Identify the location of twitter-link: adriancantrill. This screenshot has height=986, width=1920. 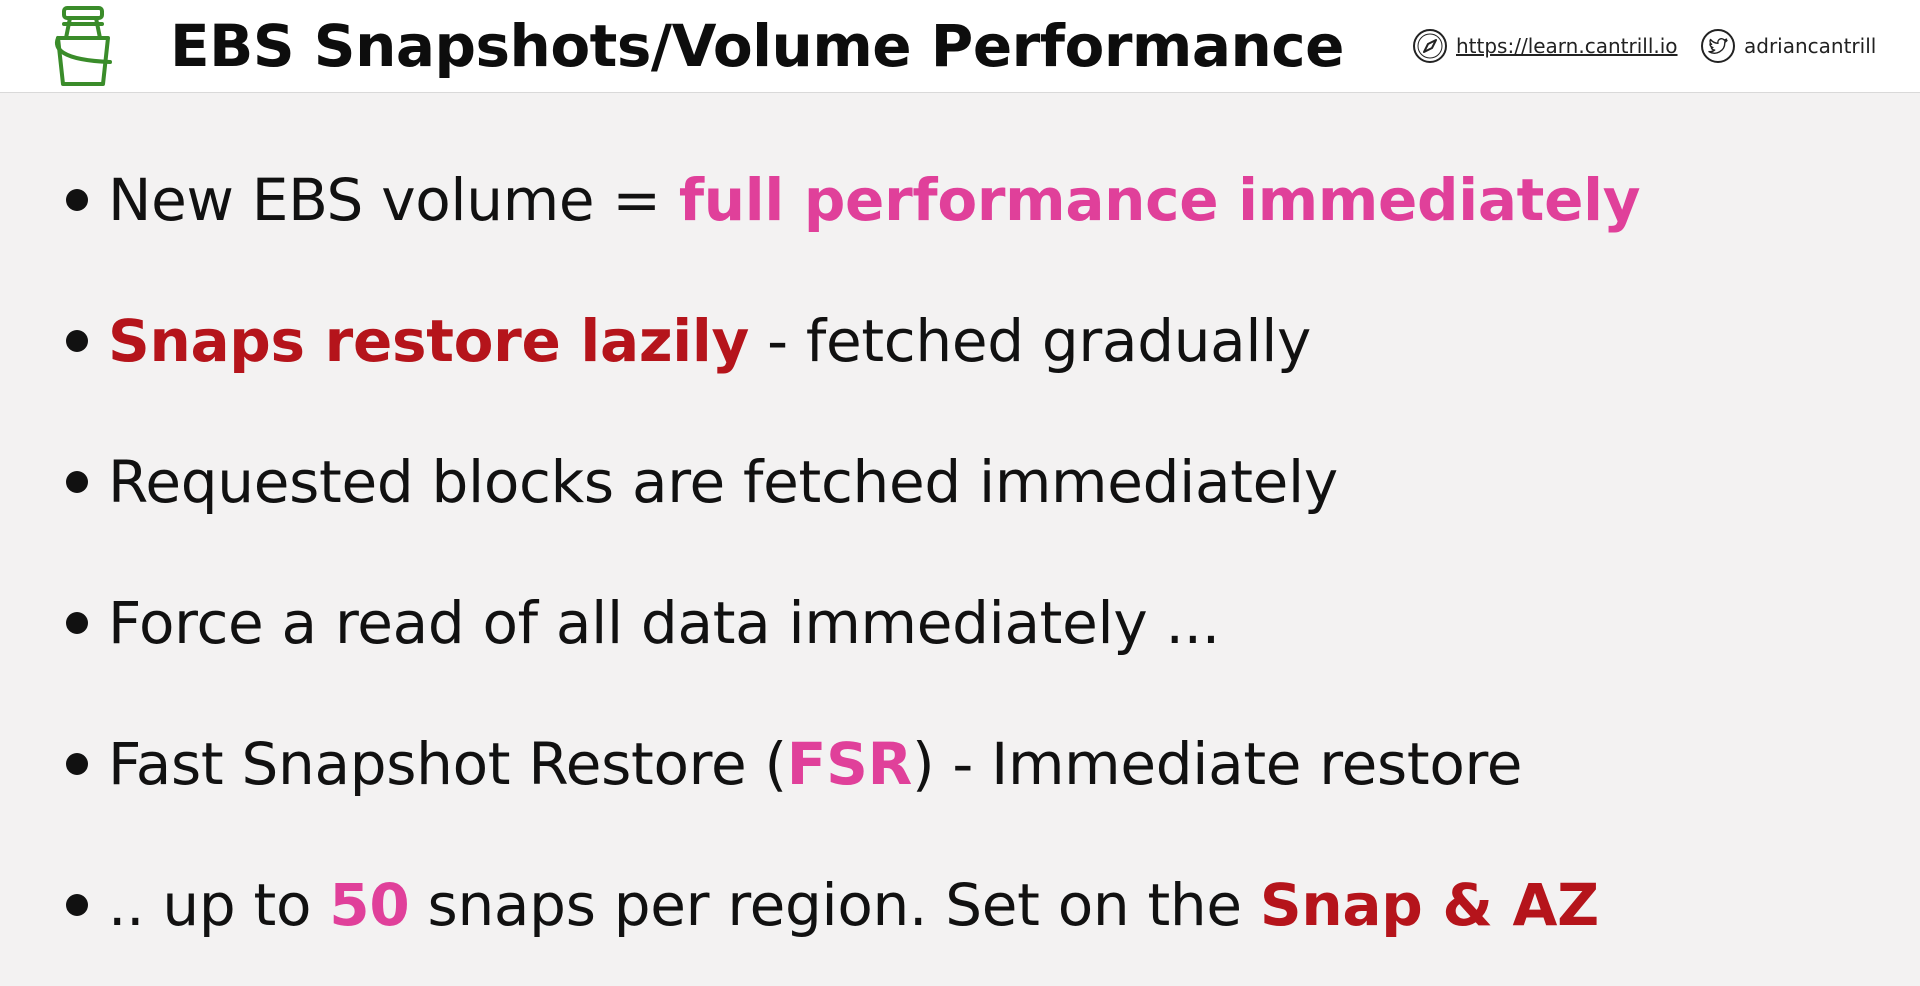
(1788, 46).